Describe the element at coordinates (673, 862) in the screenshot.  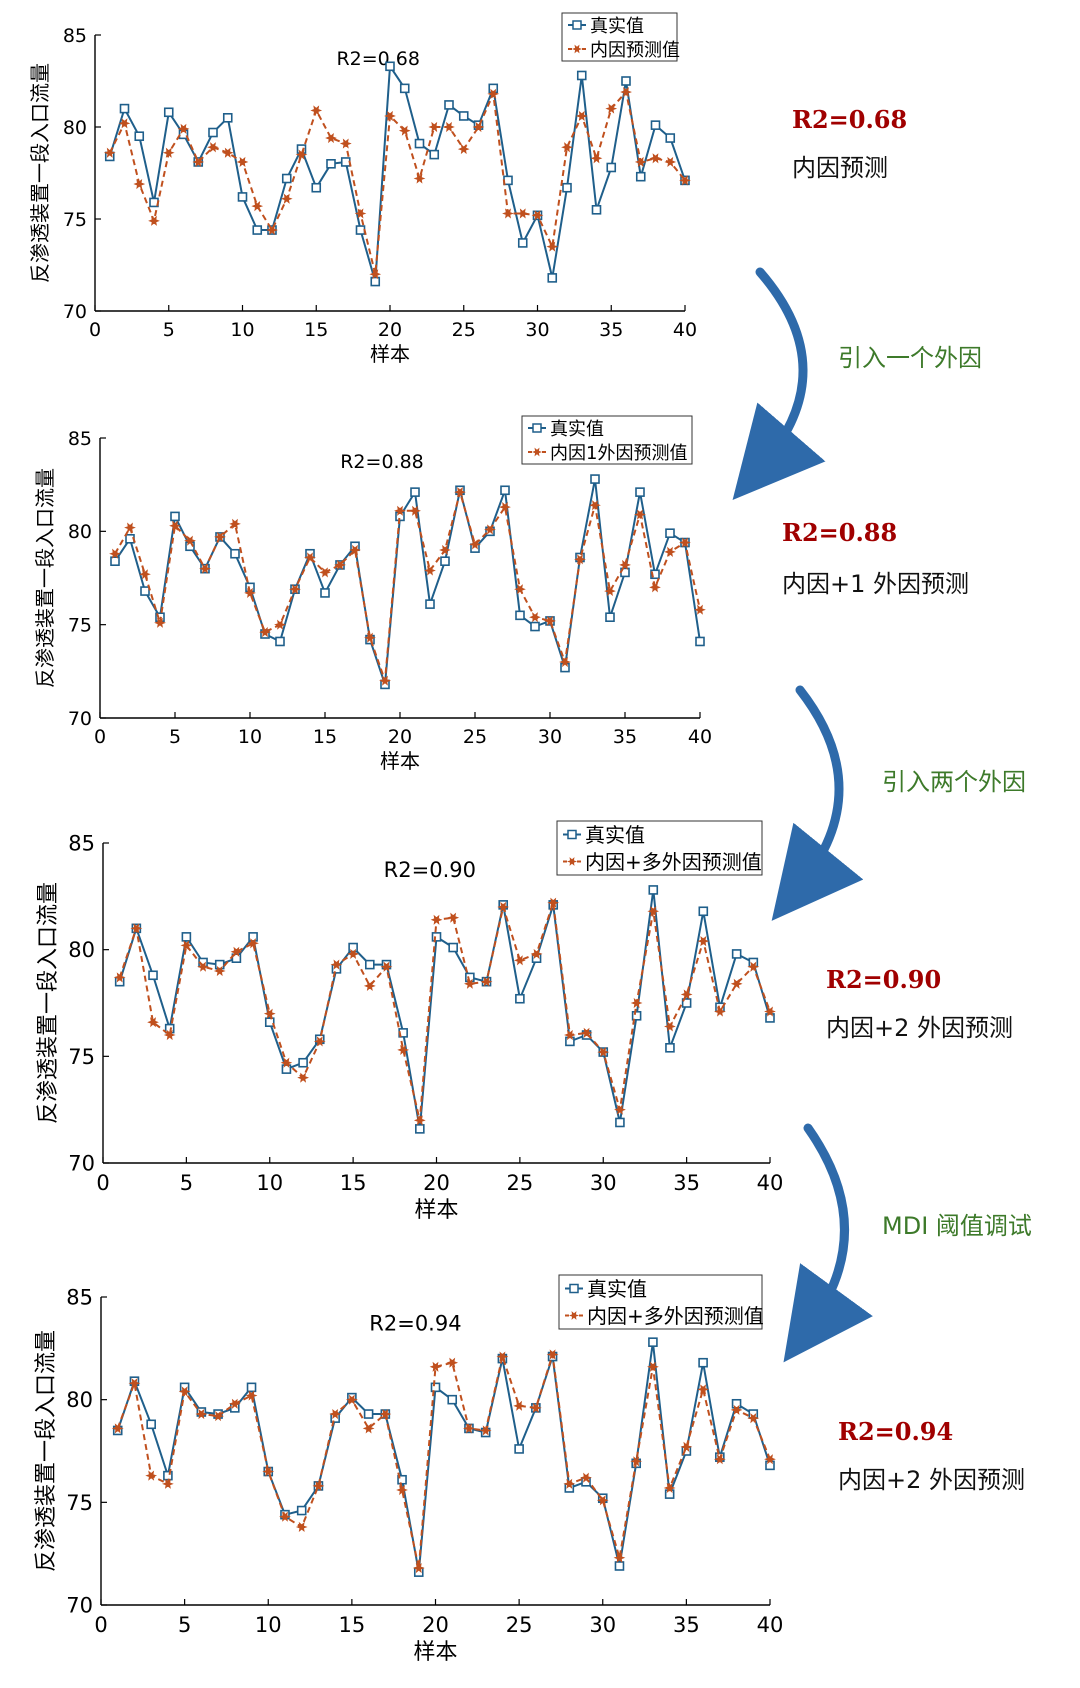
I see `legend-entry: 内因+多外因预测值` at that location.